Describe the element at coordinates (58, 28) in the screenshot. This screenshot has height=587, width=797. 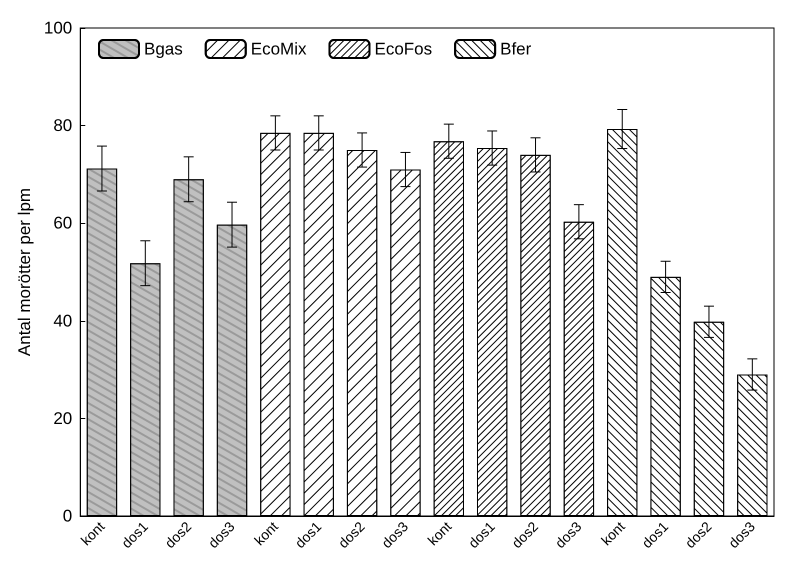
I see `y-tick-label: 100` at that location.